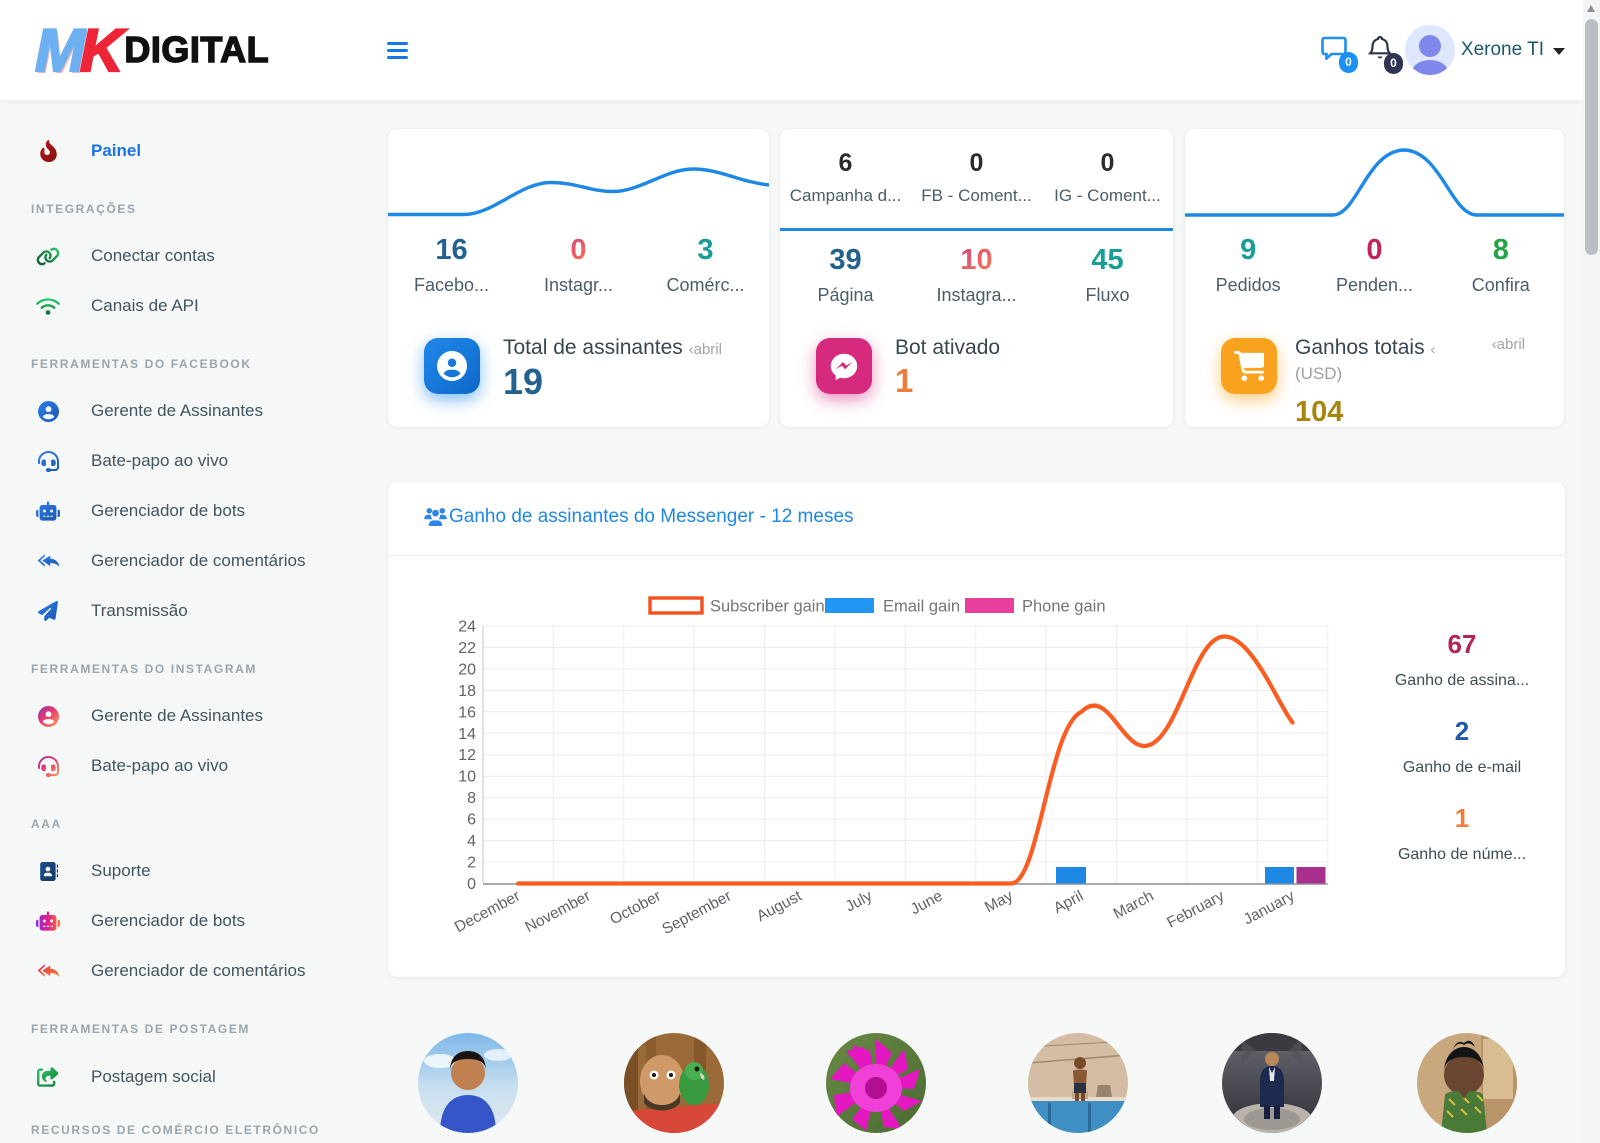 The height and width of the screenshot is (1143, 1600). What do you see at coordinates (467, 669) in the screenshot?
I see `svg-text: 20` at bounding box center [467, 669].